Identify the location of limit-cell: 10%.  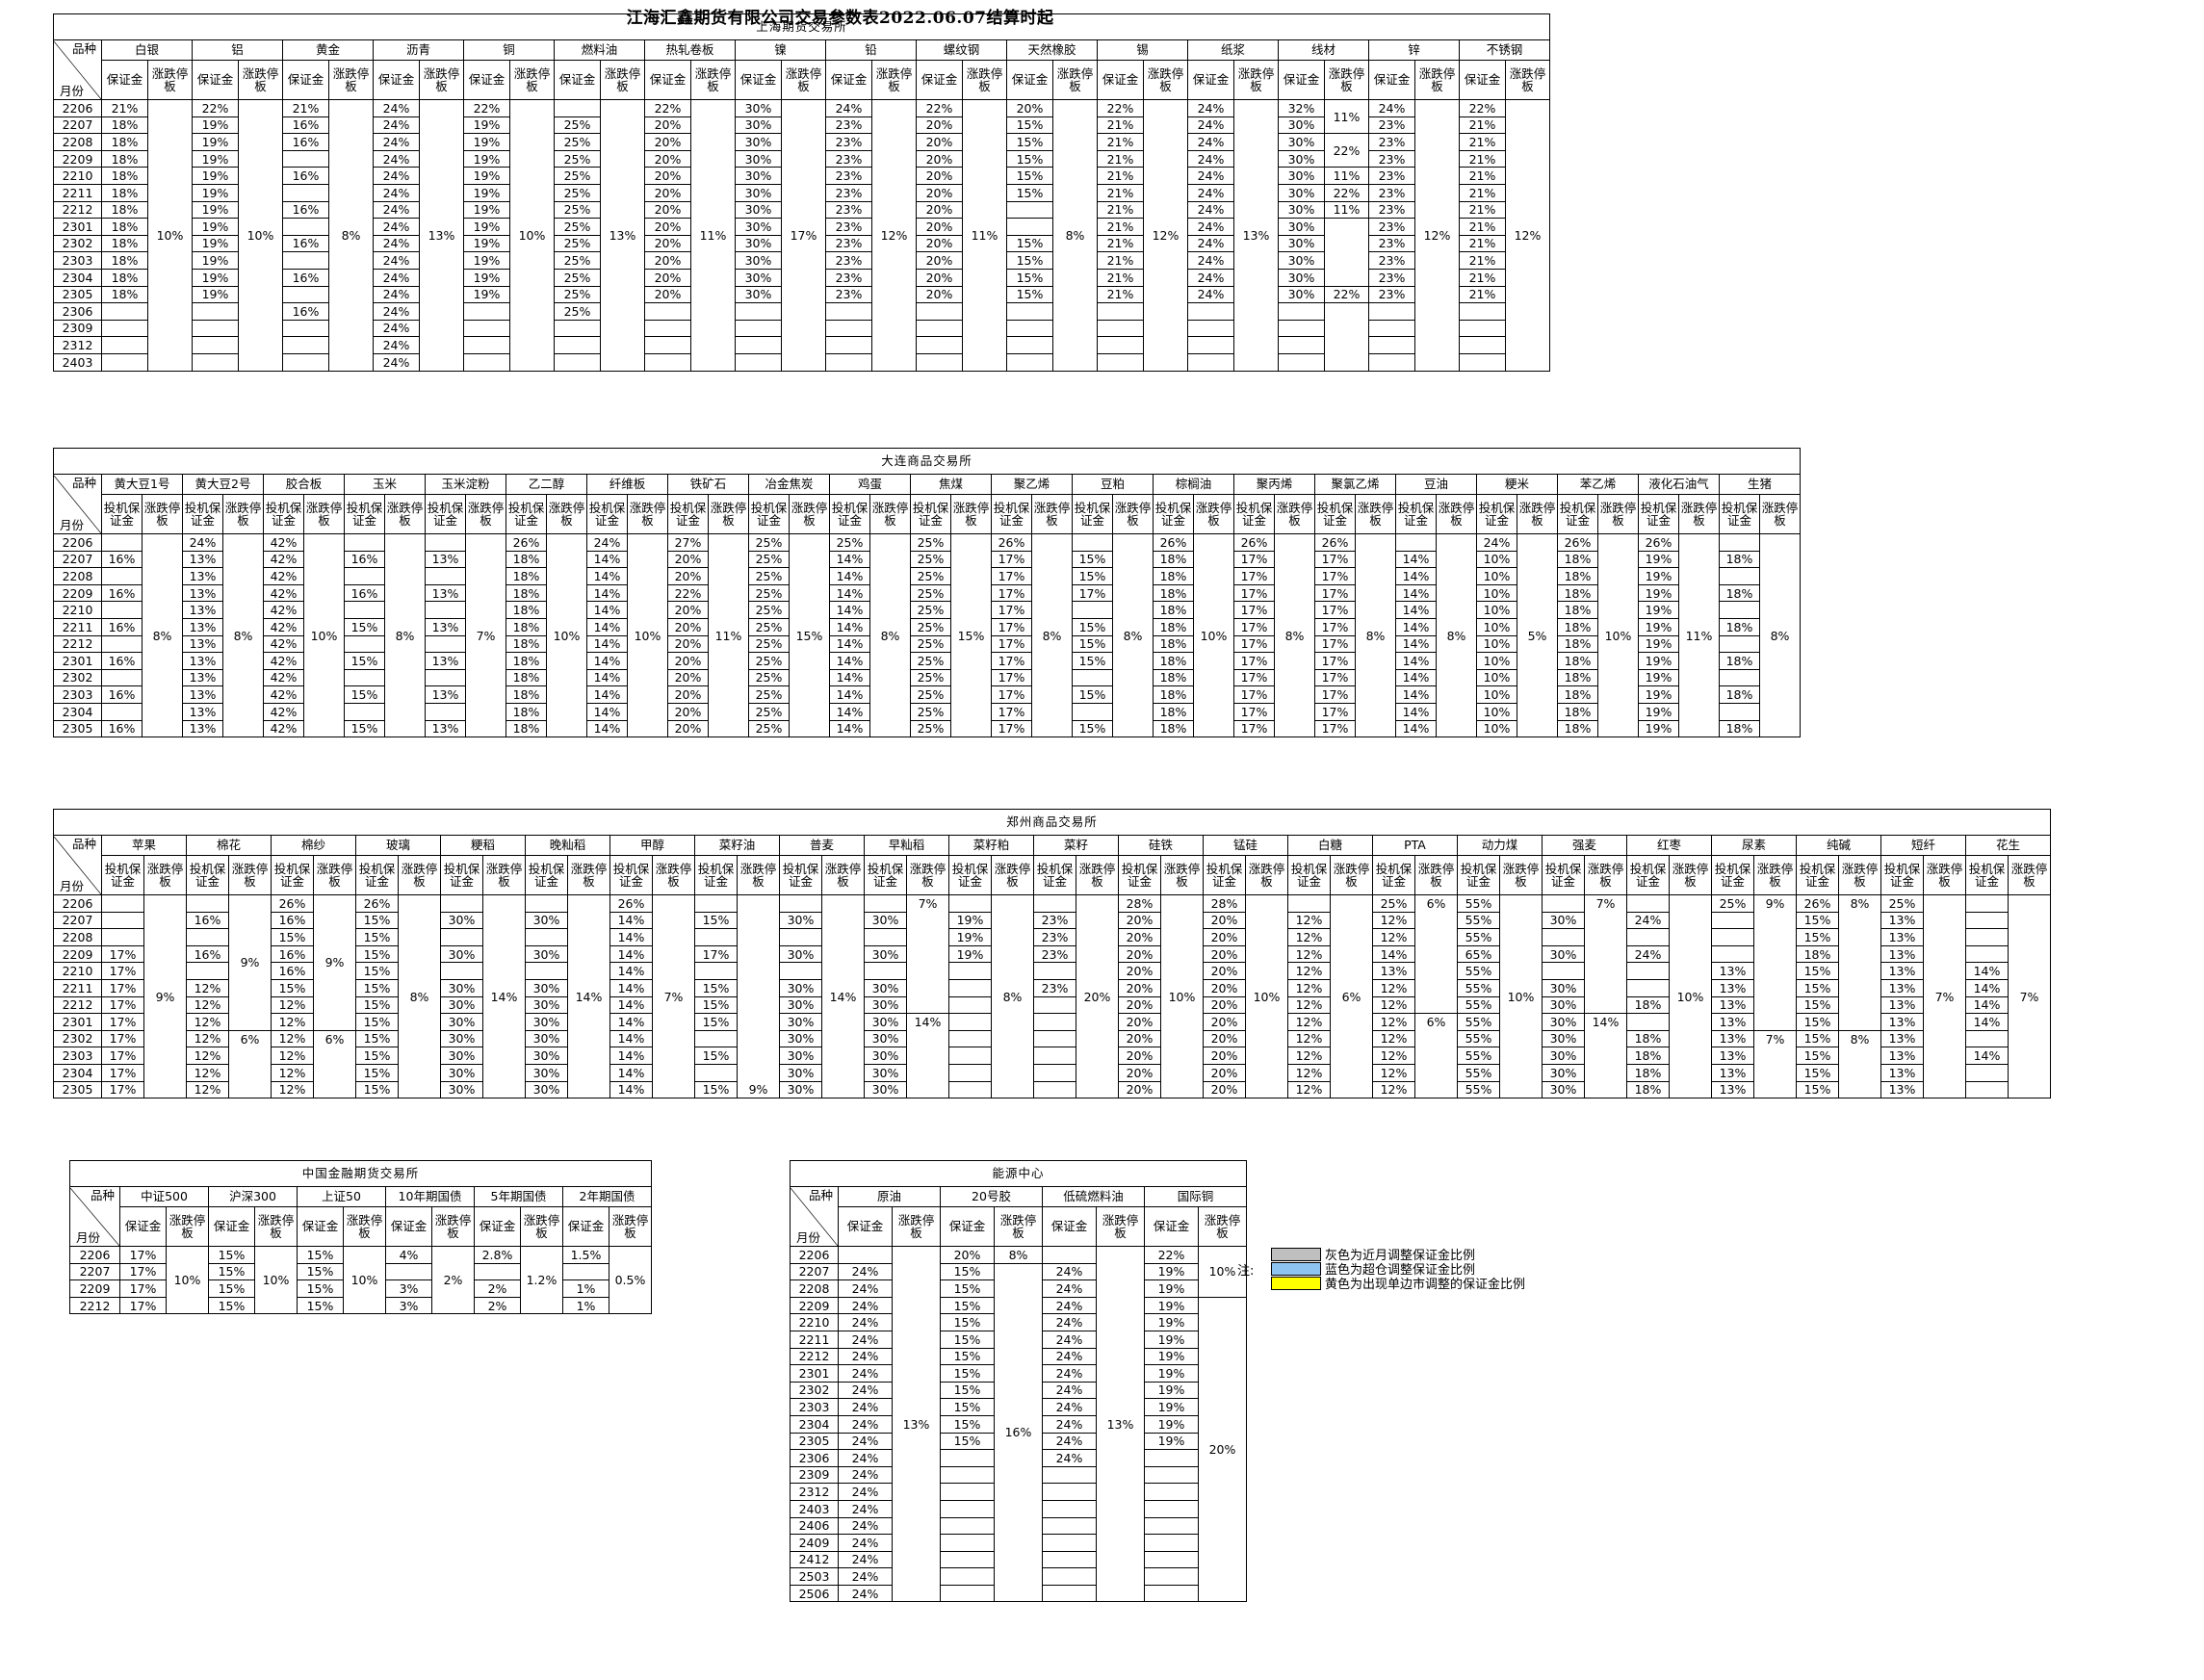
(276, 1280).